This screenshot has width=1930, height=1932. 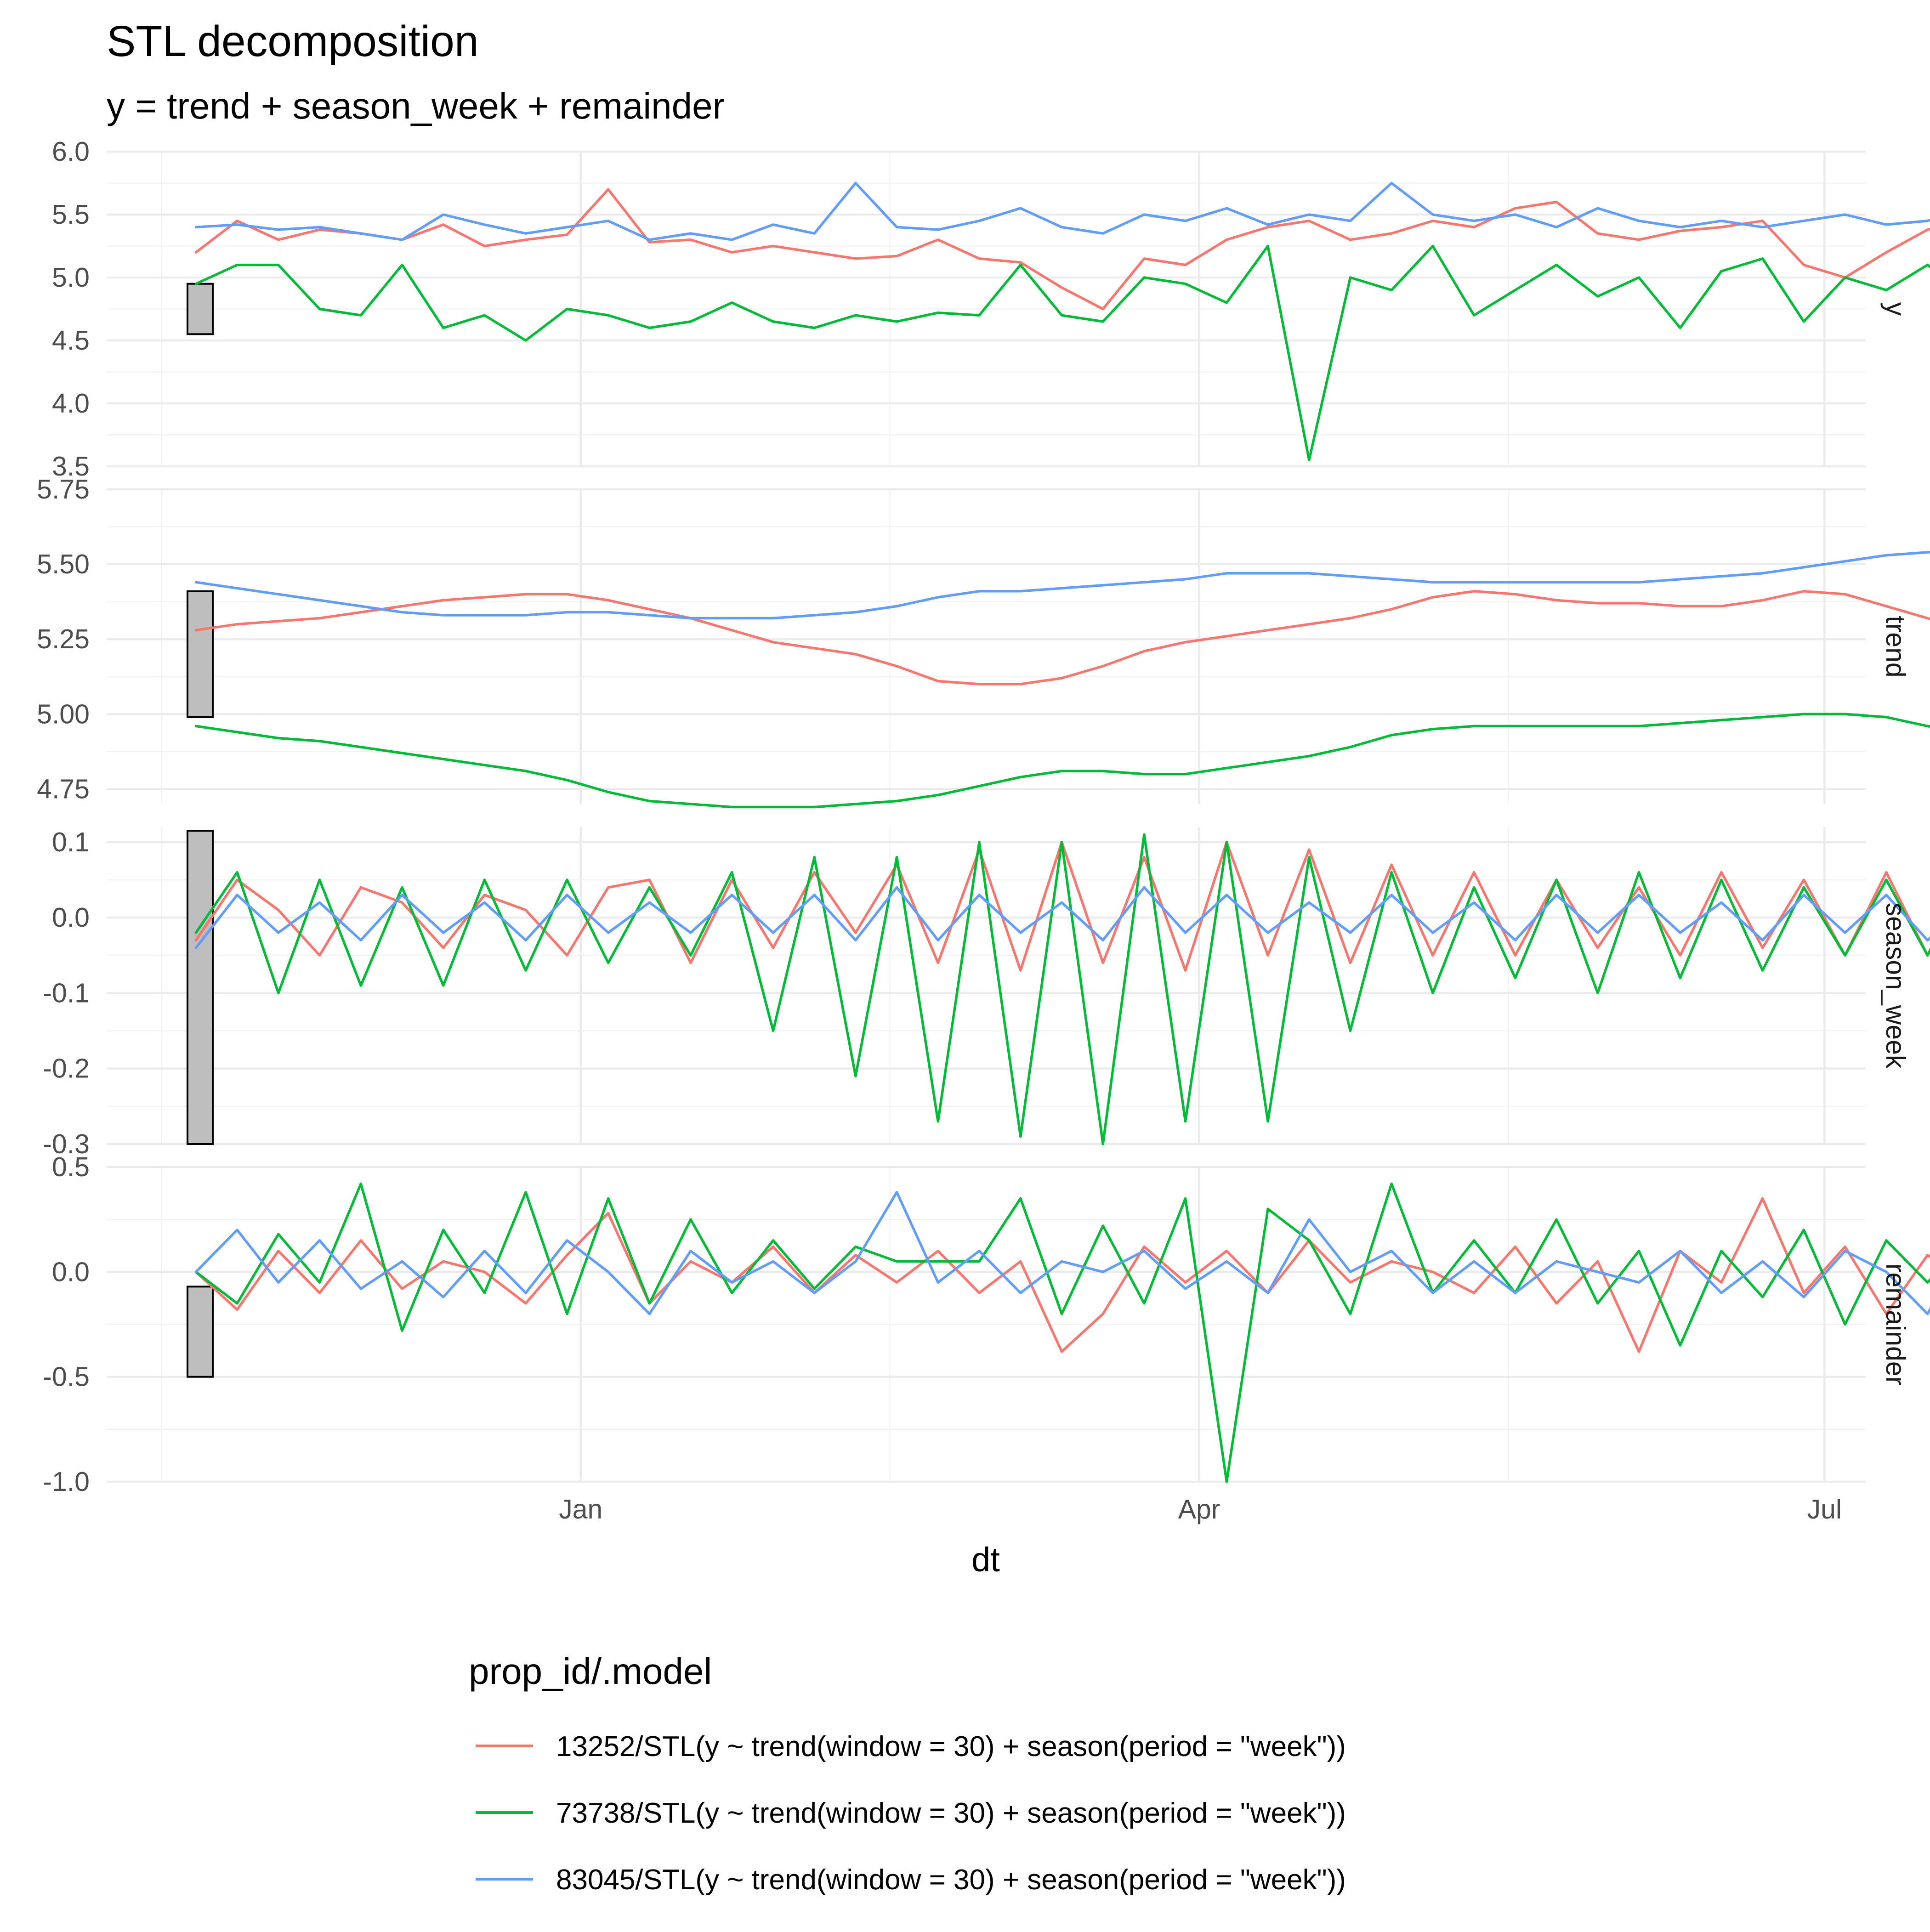 I want to click on strip-label: remainder, so click(x=1896, y=1324).